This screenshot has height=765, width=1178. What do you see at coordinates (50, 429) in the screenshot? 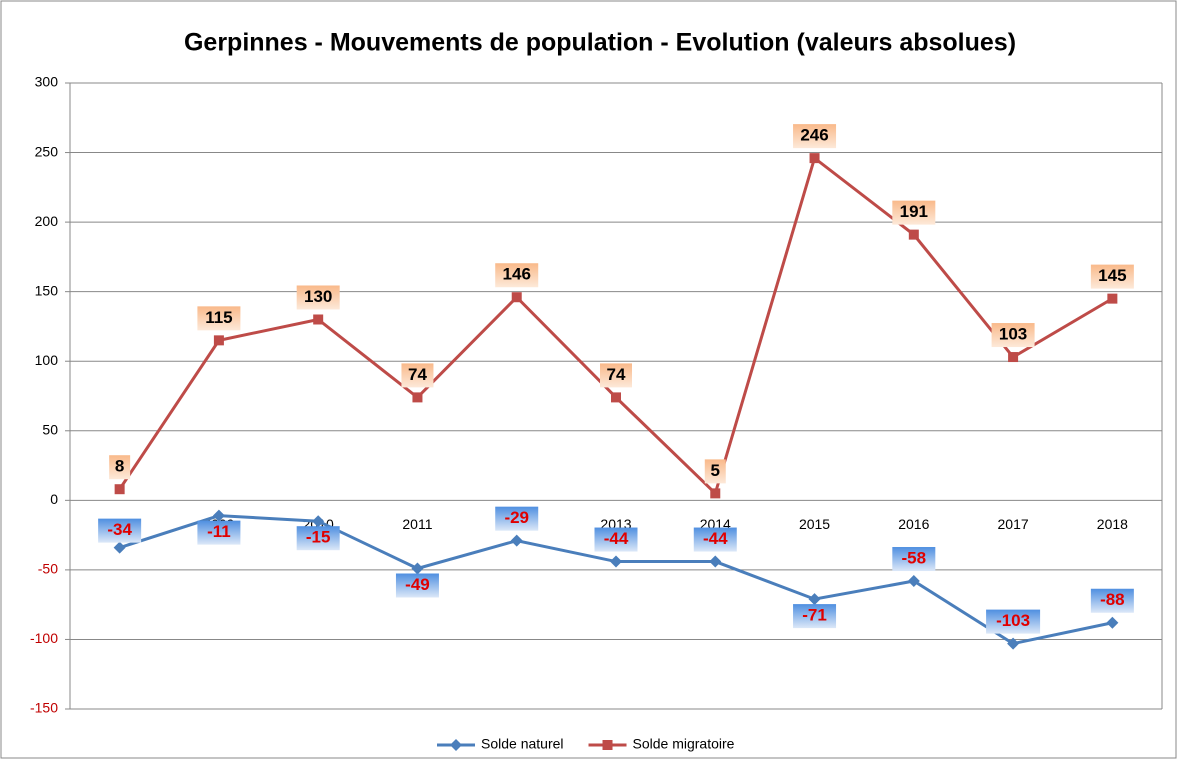
I see `y-tick-label: 50` at bounding box center [50, 429].